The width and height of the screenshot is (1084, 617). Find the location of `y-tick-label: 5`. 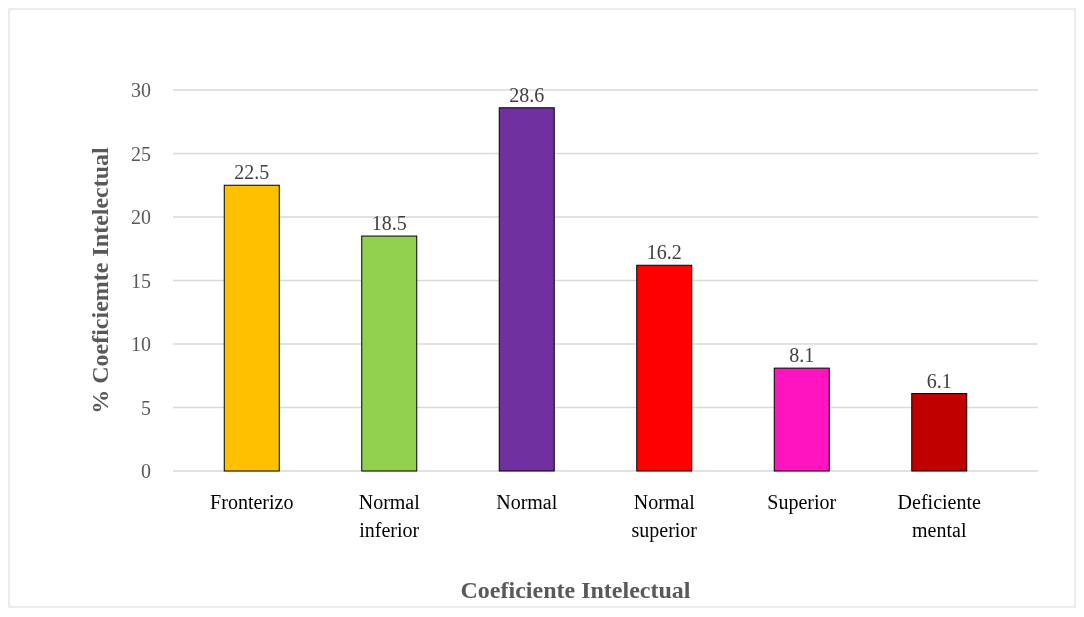

y-tick-label: 5 is located at coordinates (146, 407).